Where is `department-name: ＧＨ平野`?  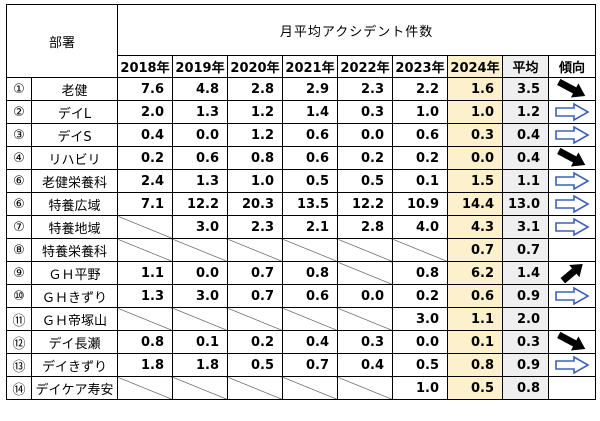 department-name: ＧＨ平野 is located at coordinates (74, 273).